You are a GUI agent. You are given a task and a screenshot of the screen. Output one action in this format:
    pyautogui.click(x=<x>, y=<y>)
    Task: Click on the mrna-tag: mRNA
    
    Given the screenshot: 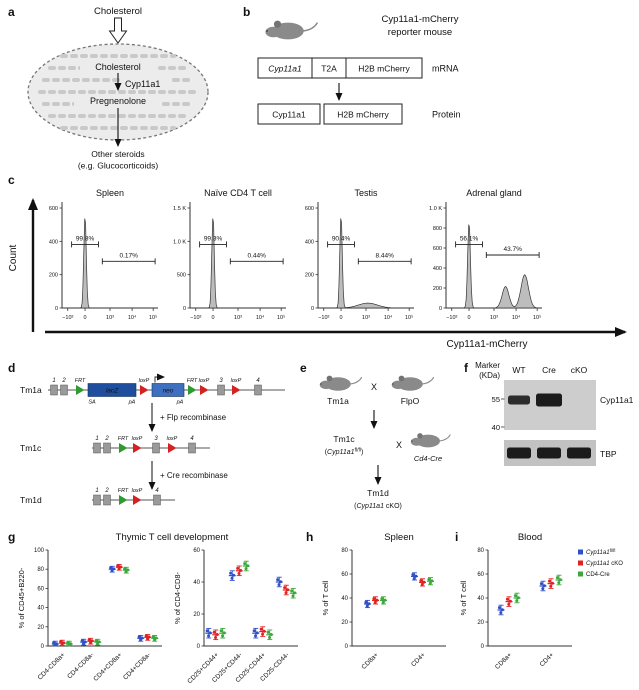 What is the action you would take?
    pyautogui.click(x=445, y=69)
    